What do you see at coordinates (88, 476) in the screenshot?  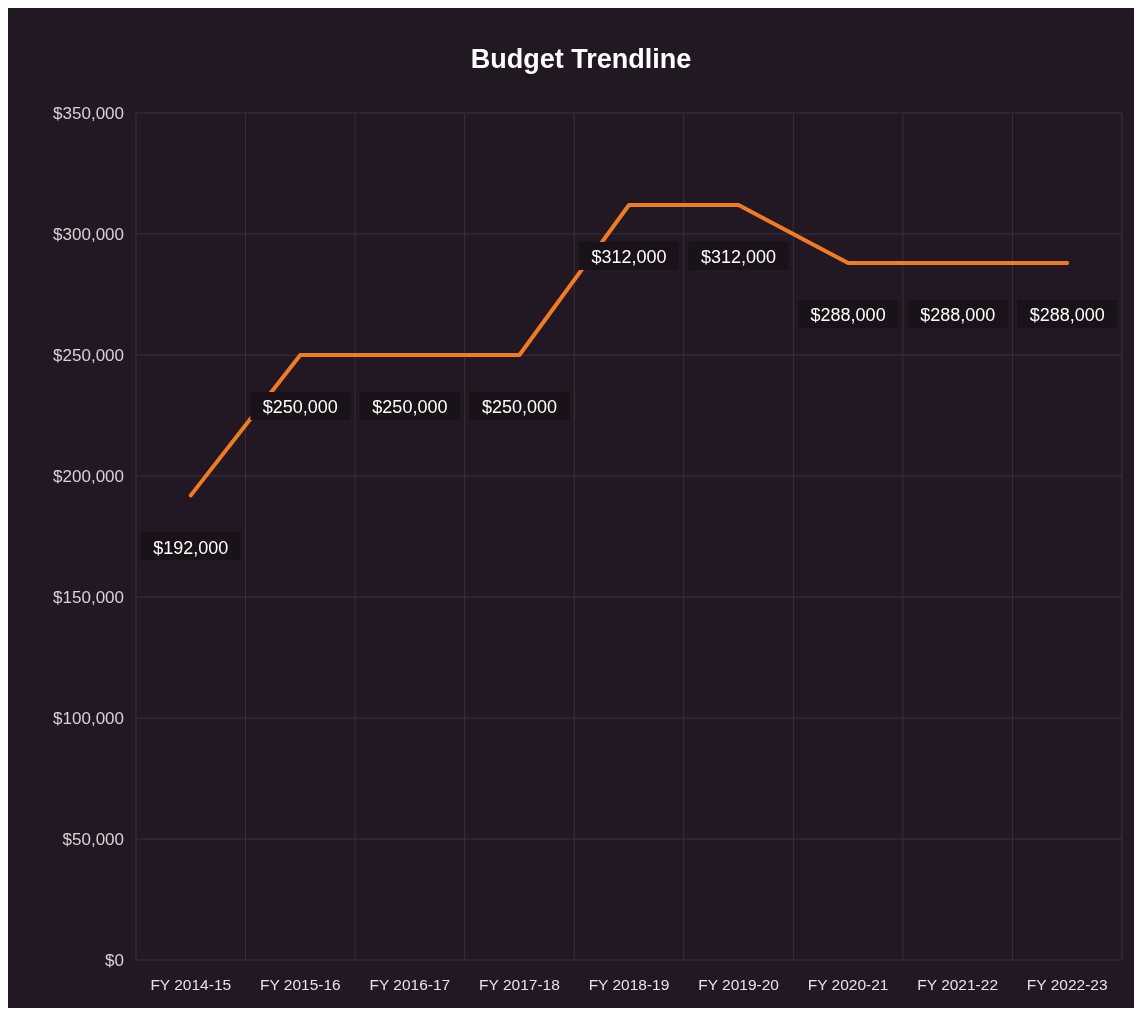 I see `y-tick-label: $200,000` at bounding box center [88, 476].